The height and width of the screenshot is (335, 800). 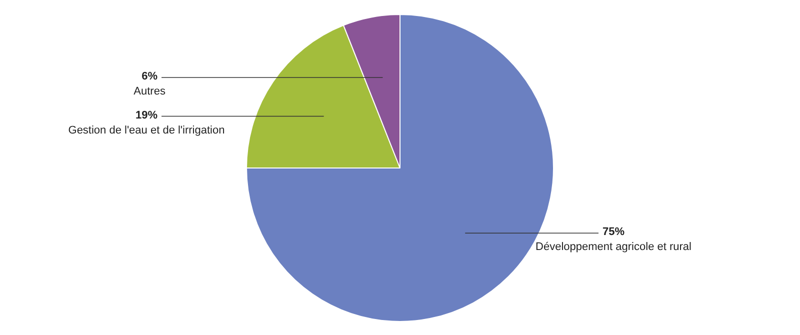 What do you see at coordinates (146, 130) in the screenshot?
I see `slice-label: Gestion de l'eau et de l'irrigation` at bounding box center [146, 130].